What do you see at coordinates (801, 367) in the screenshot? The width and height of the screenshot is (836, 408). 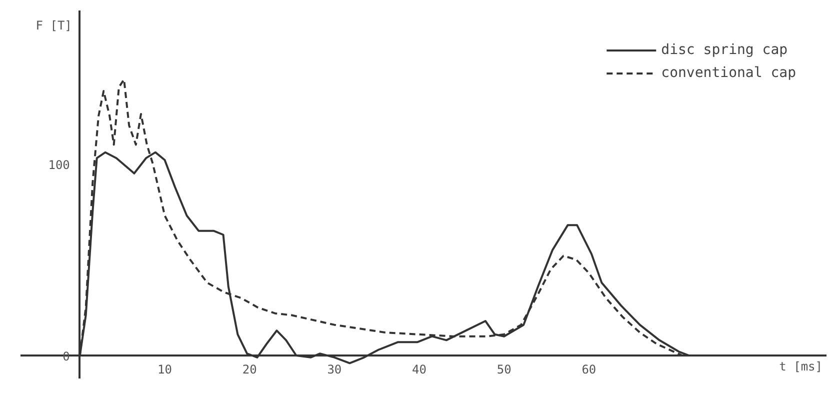 I see `x-axis-title: t [ms]` at bounding box center [801, 367].